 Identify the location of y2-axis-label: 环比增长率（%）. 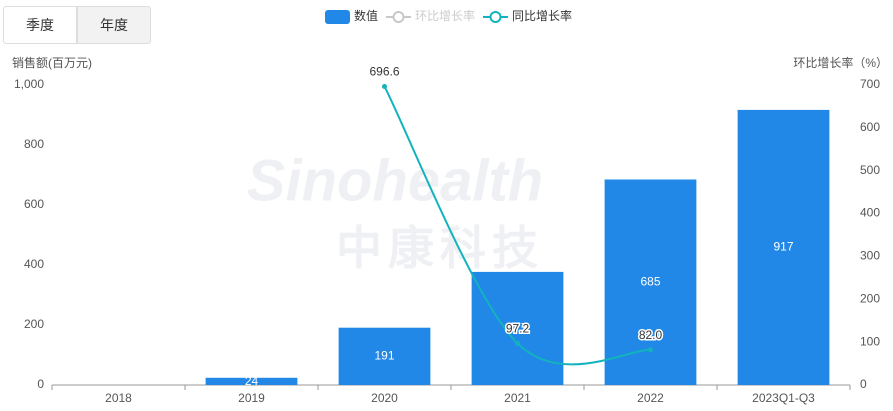
(840, 62).